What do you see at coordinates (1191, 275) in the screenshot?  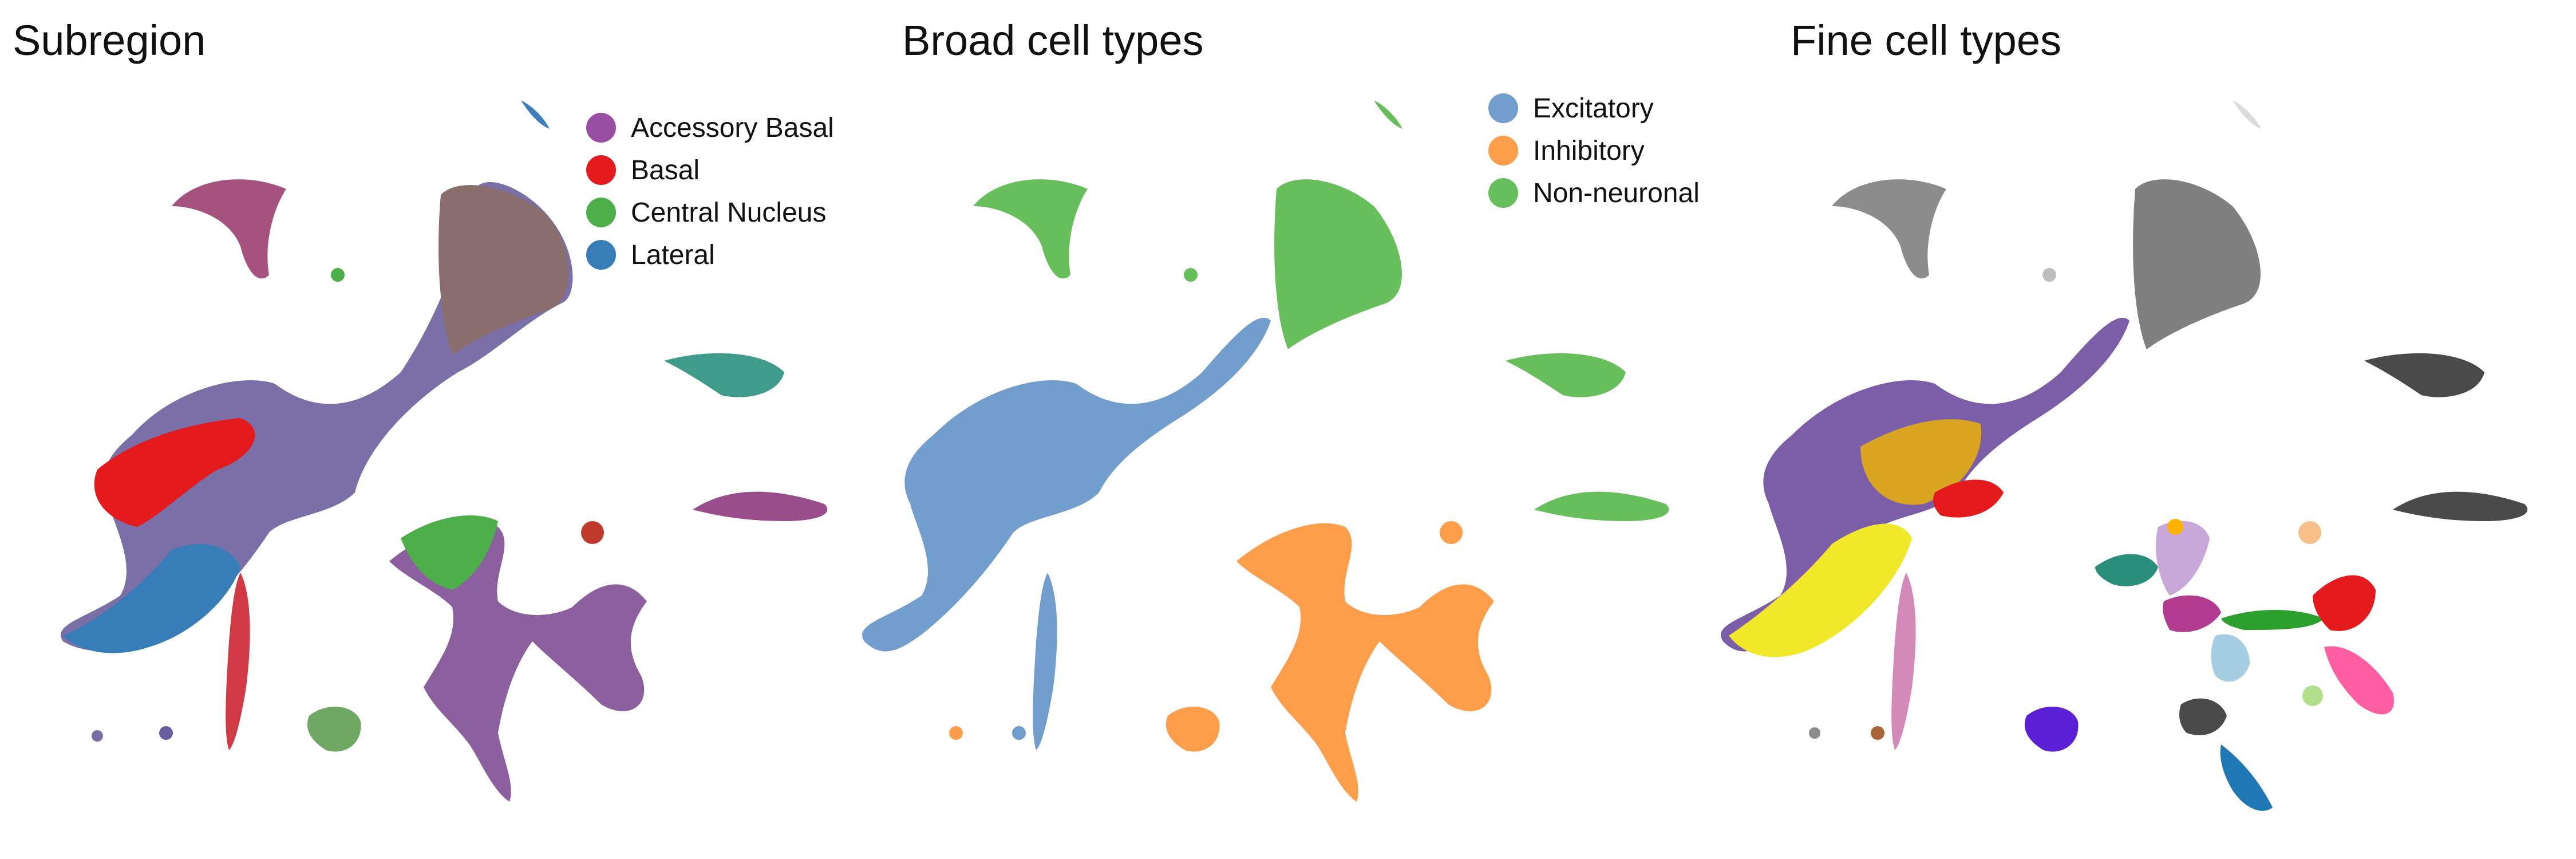 I see `cluster-nonneuronal-dot` at bounding box center [1191, 275].